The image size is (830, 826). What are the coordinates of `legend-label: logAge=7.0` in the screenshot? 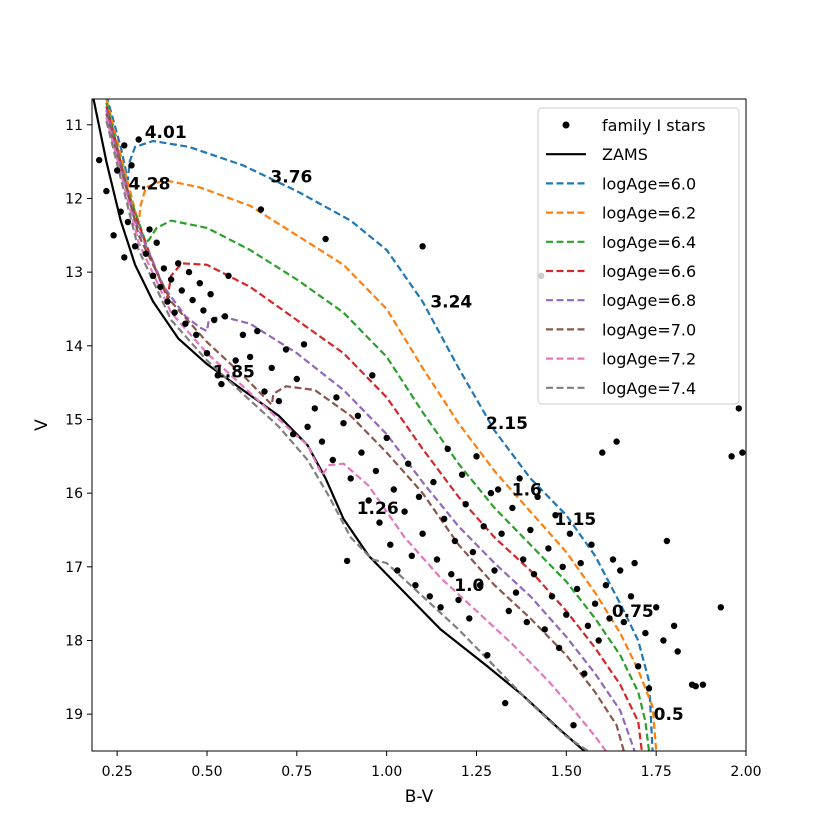 It's located at (649, 329).